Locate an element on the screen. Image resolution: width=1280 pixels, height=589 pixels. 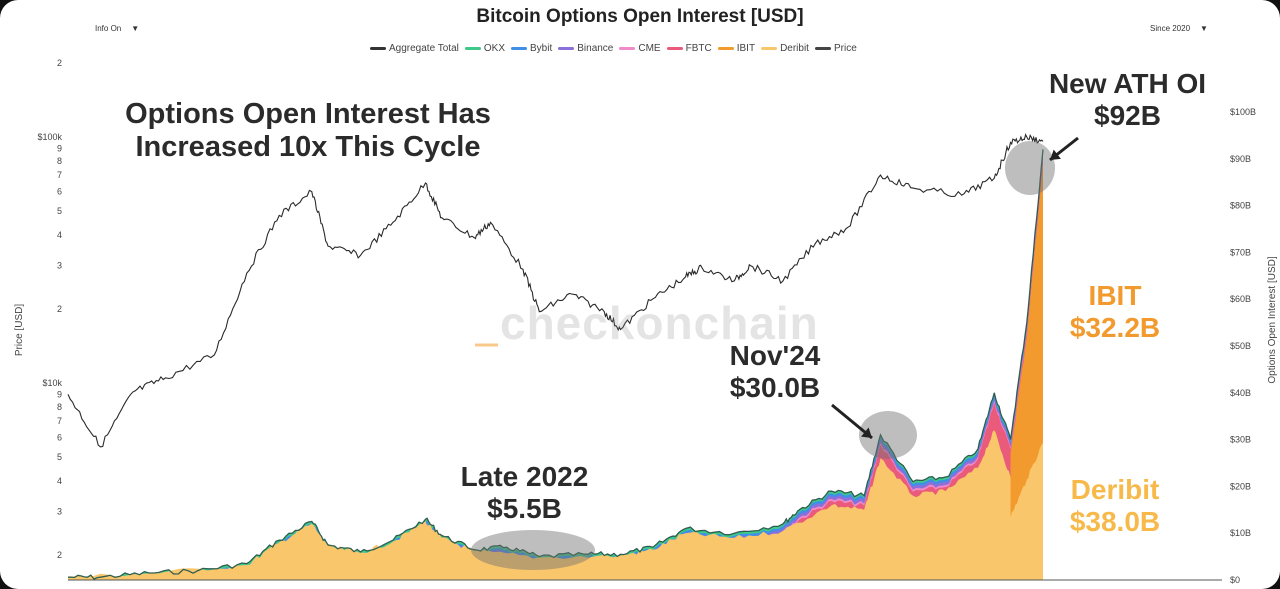
annotation-ath-line2: $92B is located at coordinates (1127, 116).